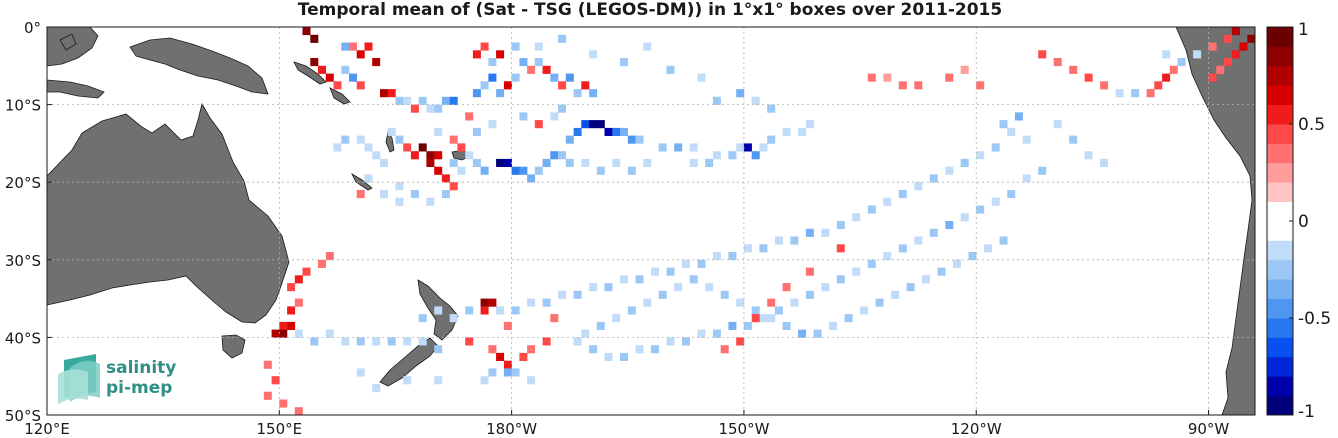 The height and width of the screenshot is (438, 1338). What do you see at coordinates (141, 368) in the screenshot?
I see `logo-line1: salinity` at bounding box center [141, 368].